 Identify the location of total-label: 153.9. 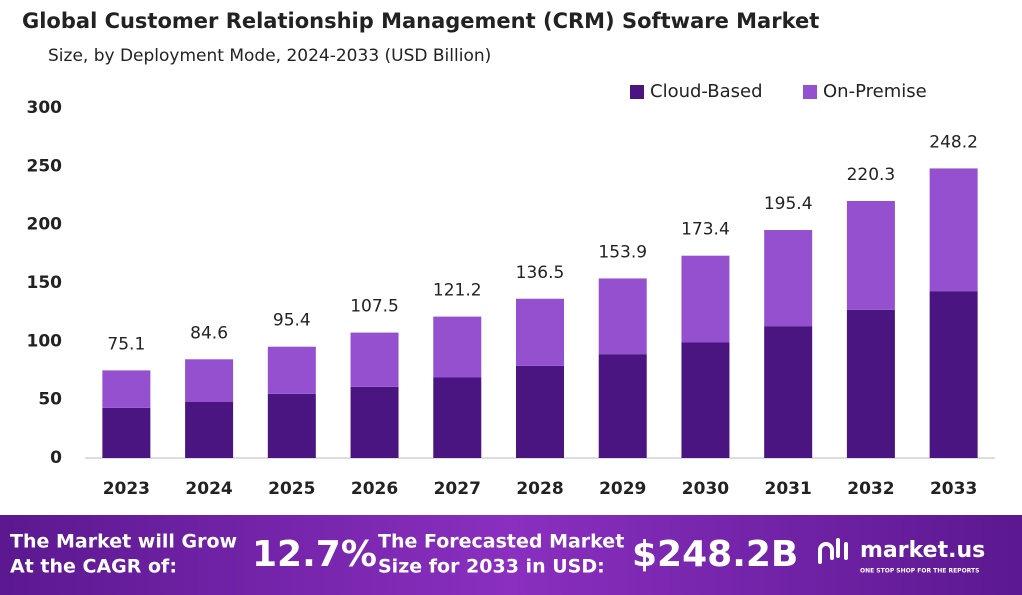
(622, 252).